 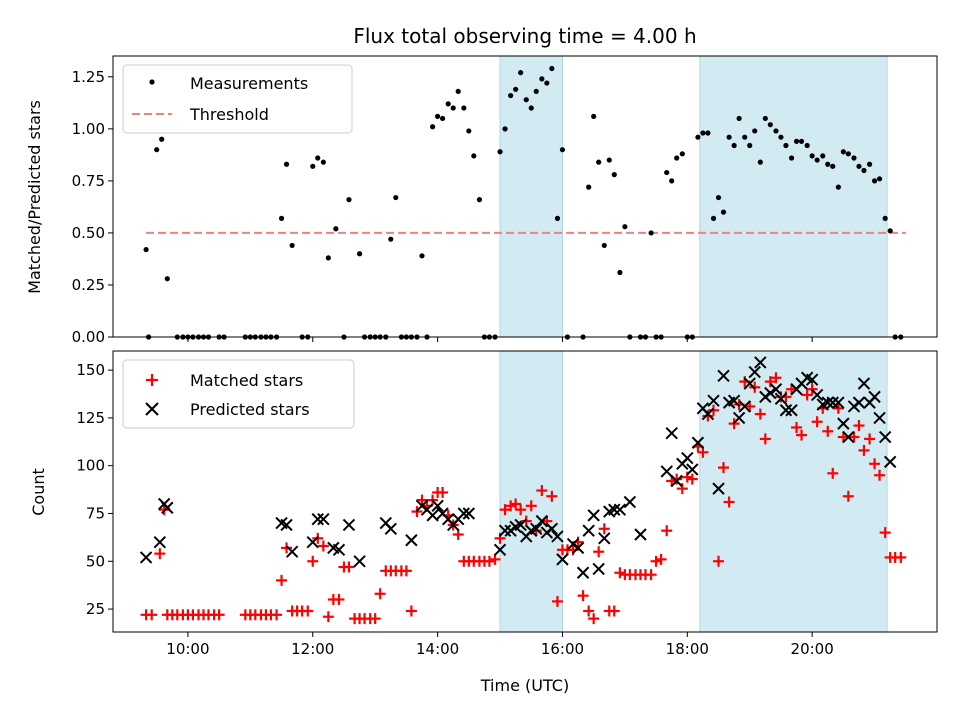 I want to click on bottom-y-tick-label: 50, so click(x=95, y=561).